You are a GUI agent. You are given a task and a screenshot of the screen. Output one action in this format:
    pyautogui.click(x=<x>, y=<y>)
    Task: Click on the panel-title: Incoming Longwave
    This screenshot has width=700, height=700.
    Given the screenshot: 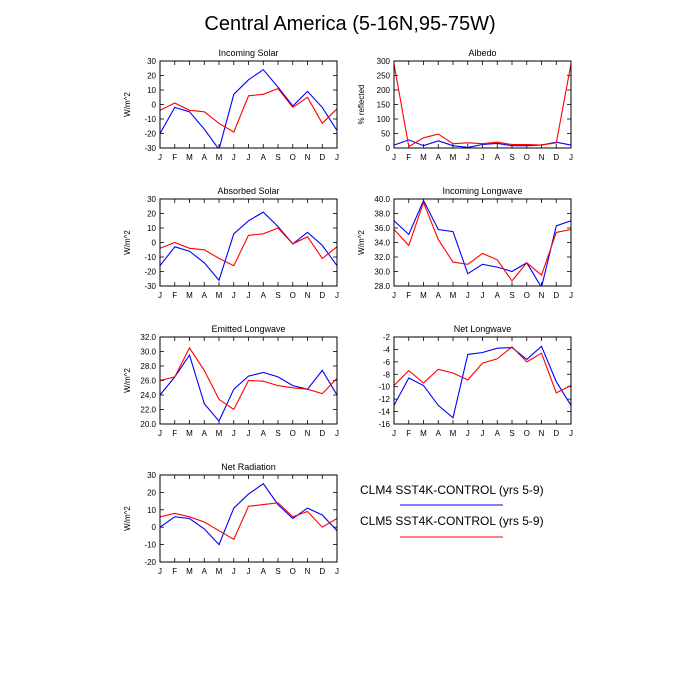 What is the action you would take?
    pyautogui.click(x=482, y=191)
    